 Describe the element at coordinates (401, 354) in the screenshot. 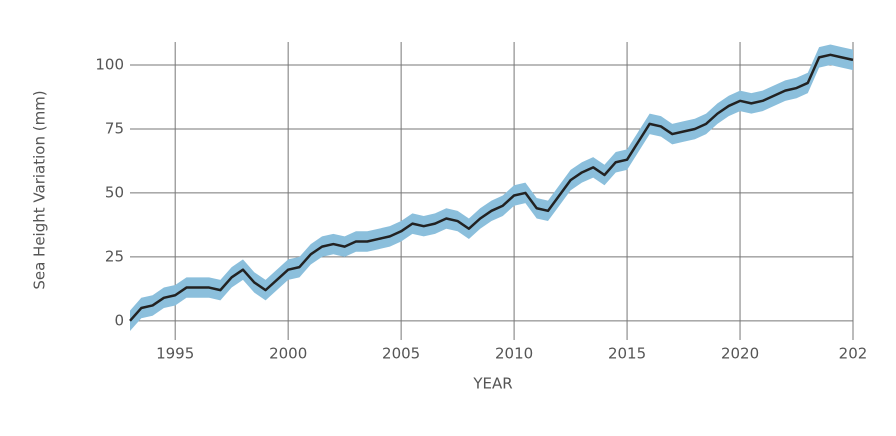

I see `x-tick-label: 2005` at that location.